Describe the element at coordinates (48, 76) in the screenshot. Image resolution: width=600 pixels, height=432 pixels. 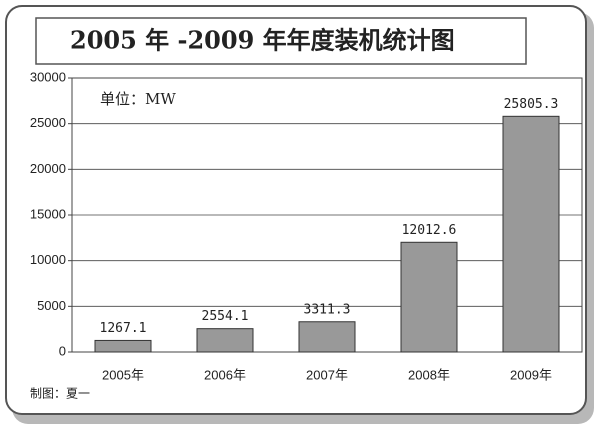
I see `y-tick-label: 30000` at that location.